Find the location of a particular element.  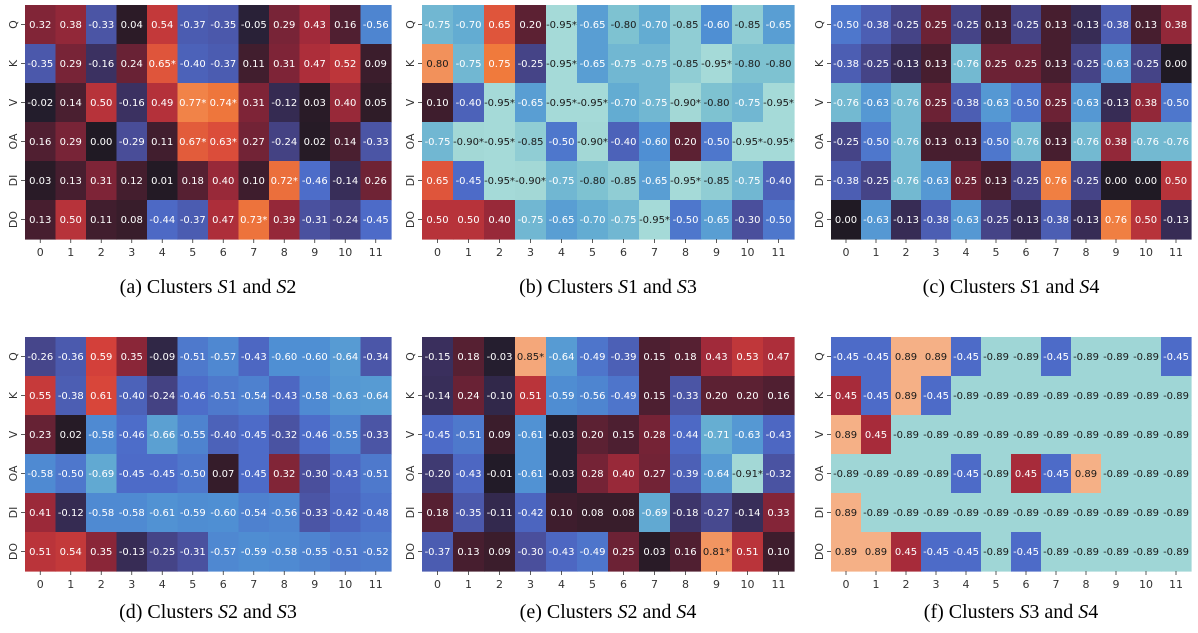

cell-label: -0.38 is located at coordinates (71, 396).